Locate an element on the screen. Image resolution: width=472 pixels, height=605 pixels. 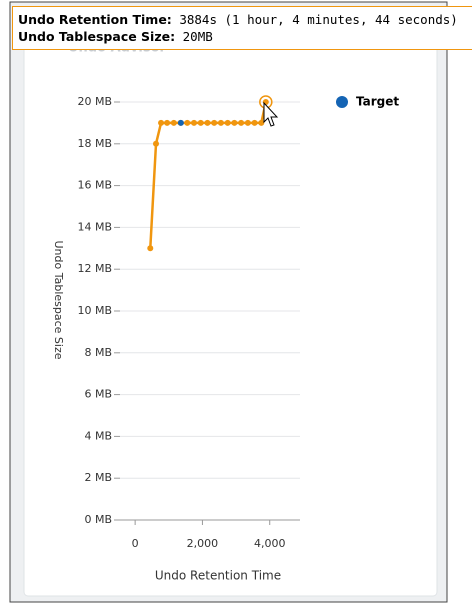
y-tick-label: 12 MB is located at coordinates (94, 268).